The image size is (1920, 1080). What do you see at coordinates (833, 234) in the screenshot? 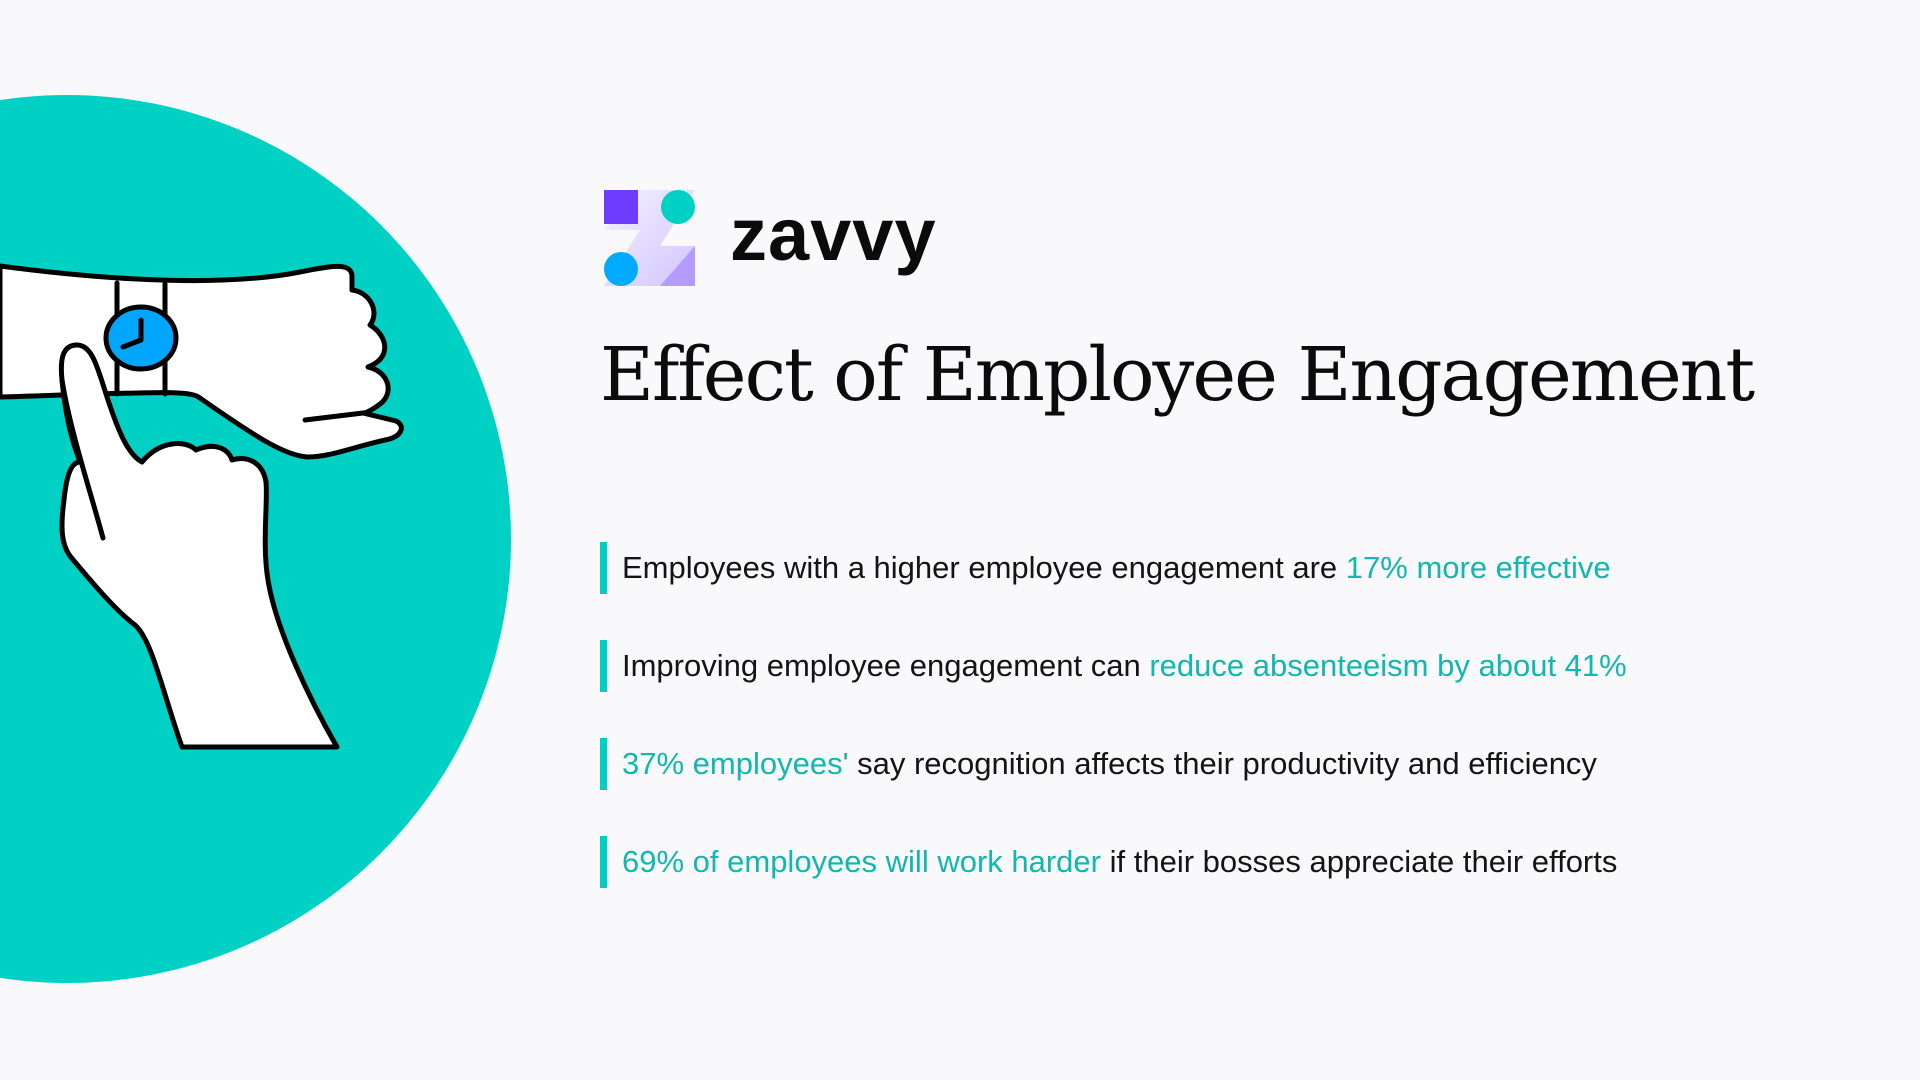
I see `brand-name: zavvy` at bounding box center [833, 234].